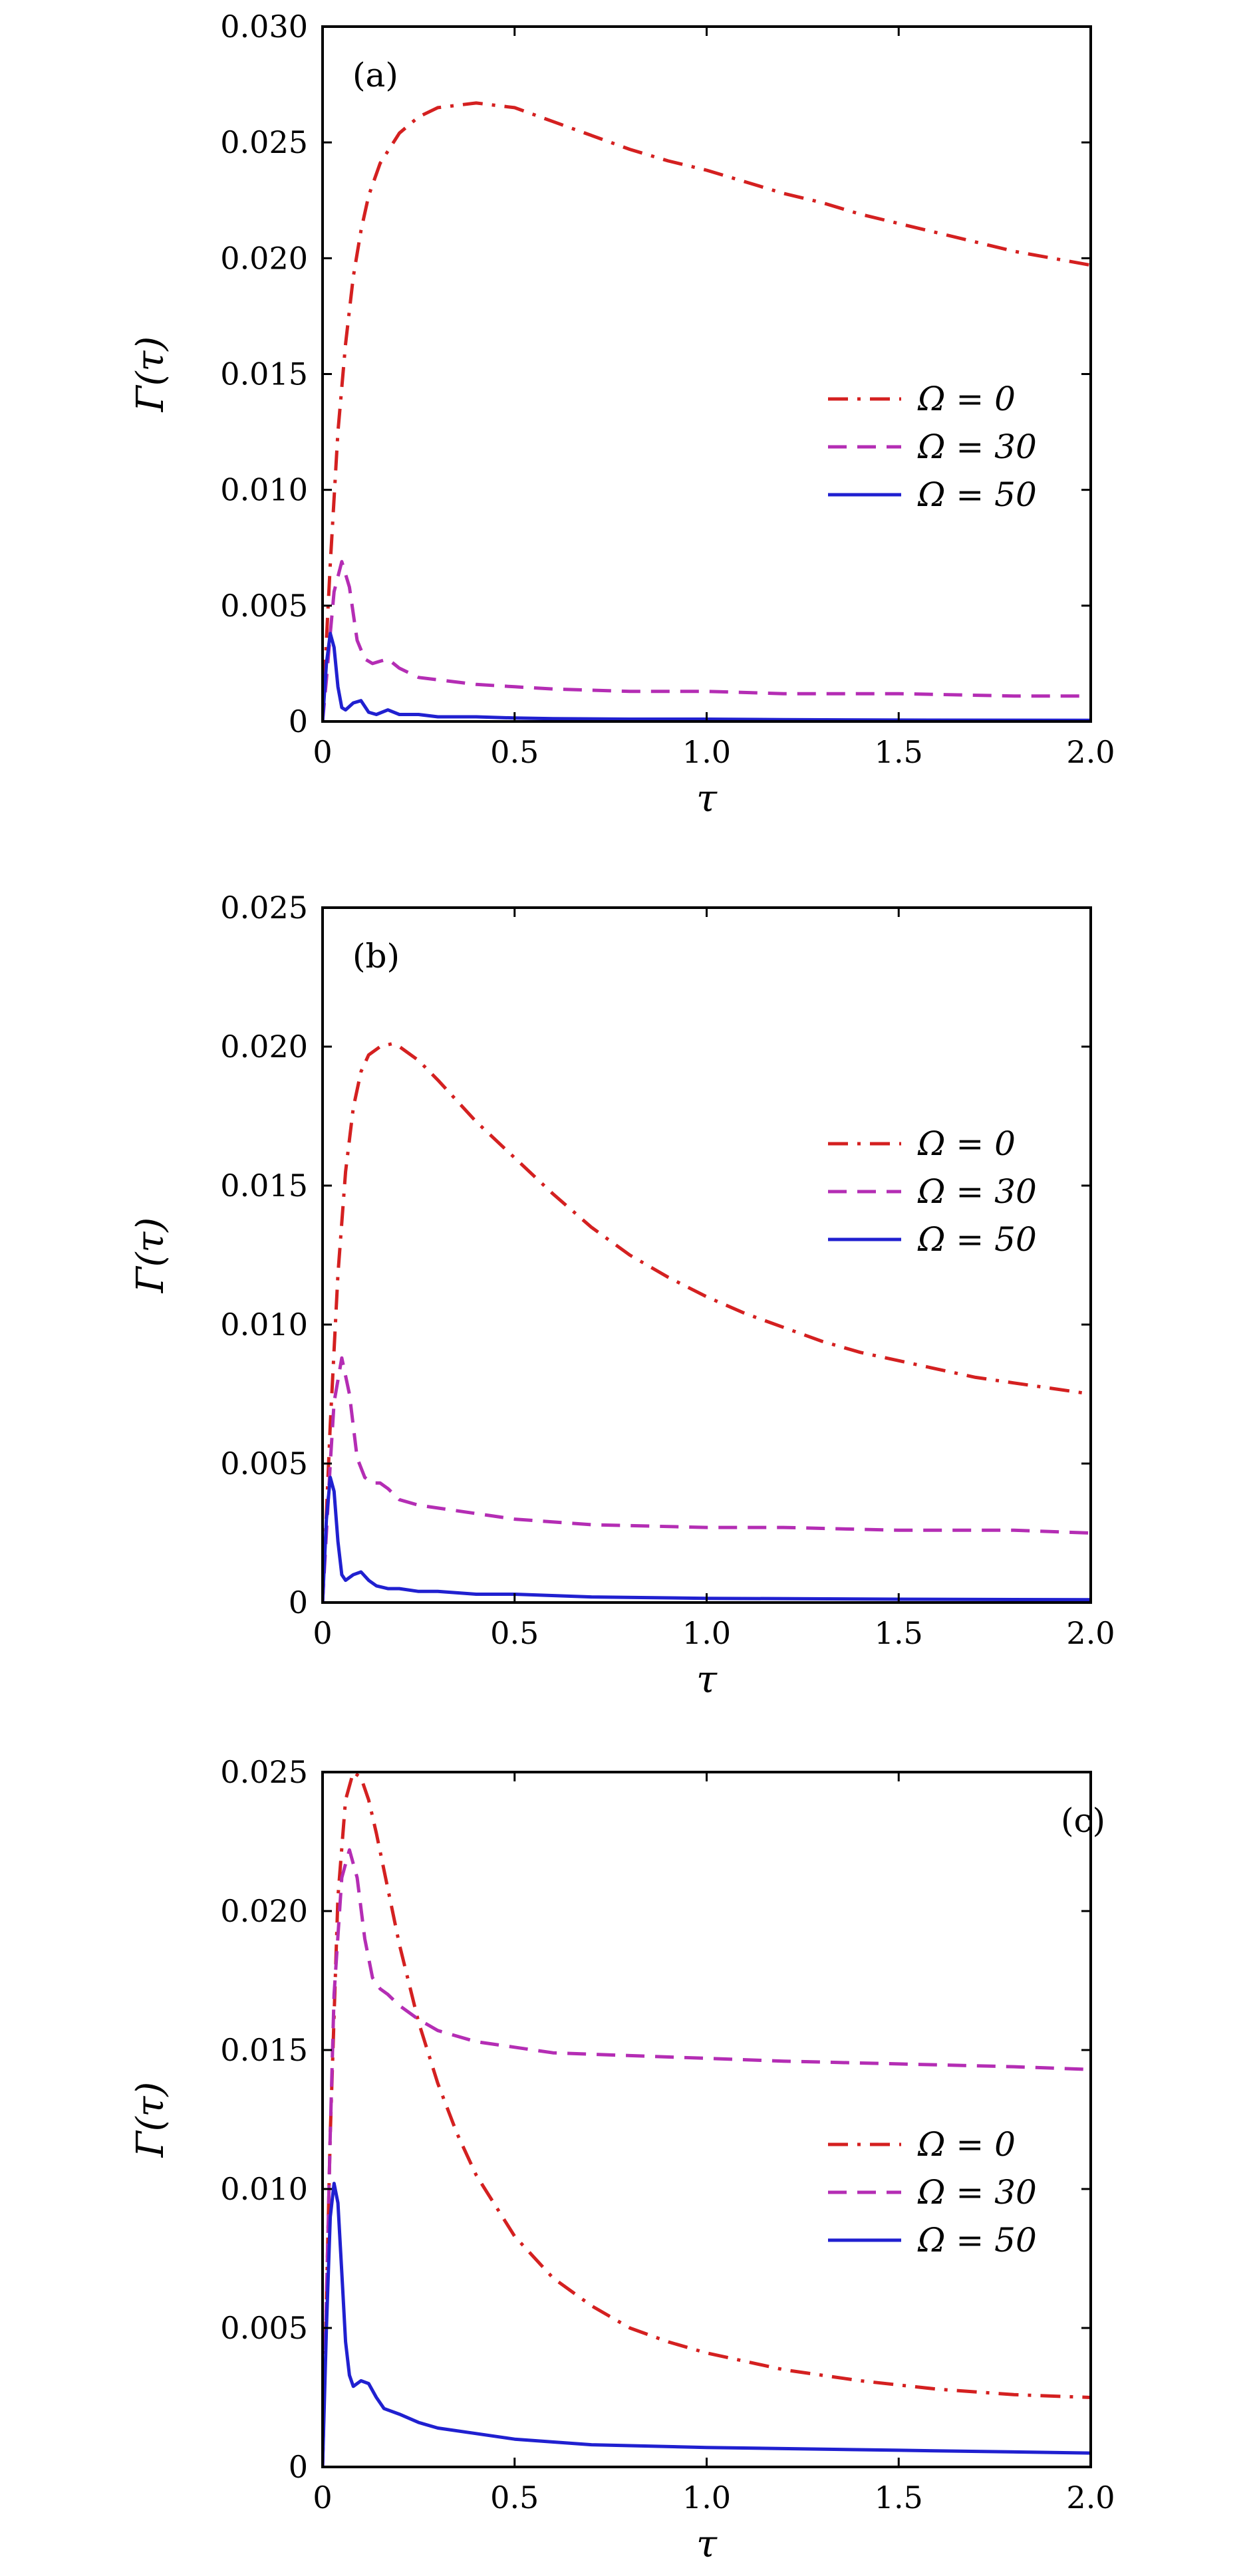 The height and width of the screenshot is (2576, 1257). I want to click on panel-label: (b), so click(376, 956).